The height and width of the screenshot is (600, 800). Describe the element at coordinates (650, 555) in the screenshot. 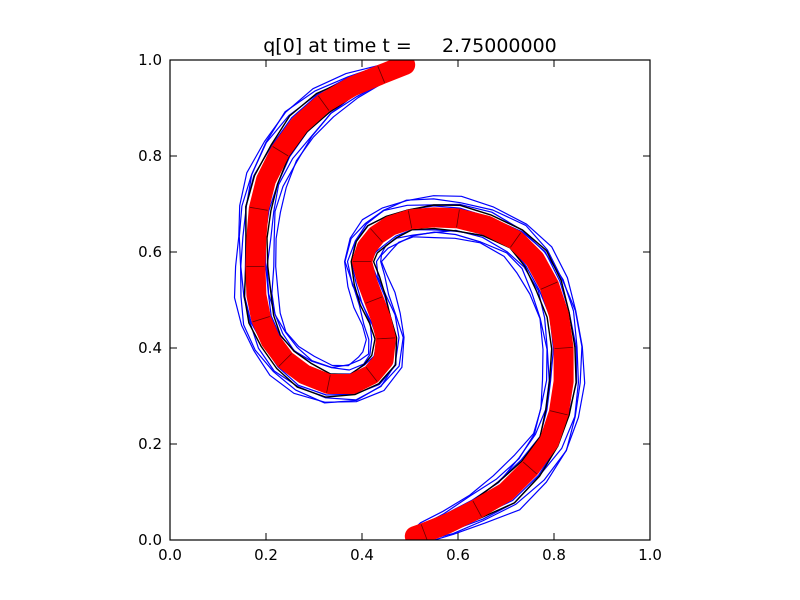

I see `x-tick-label: 1.0` at that location.